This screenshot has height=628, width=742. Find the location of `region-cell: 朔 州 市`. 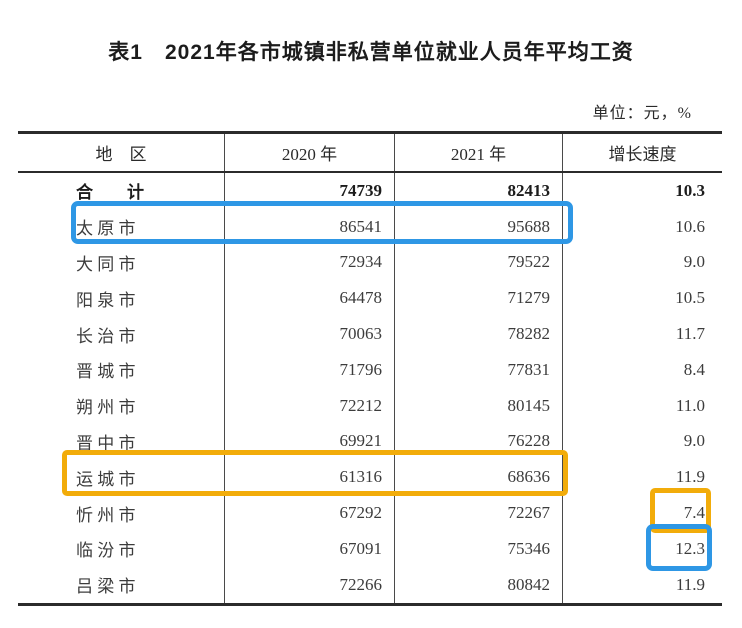

region-cell: 朔 州 市 is located at coordinates (121, 405).